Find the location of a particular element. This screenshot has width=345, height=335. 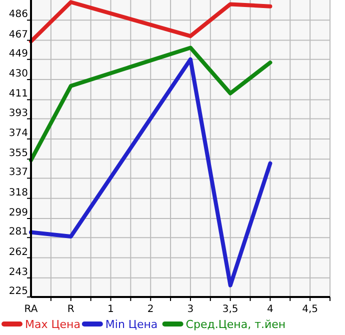

x-tick-label: 4 is located at coordinates (270, 309).